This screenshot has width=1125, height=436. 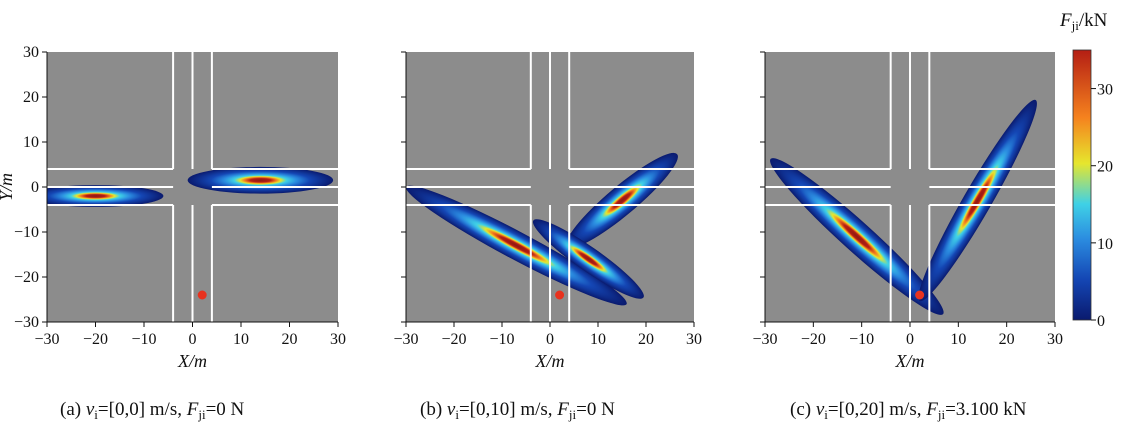 I want to click on y-tick-label: −10, so click(x=26, y=232).